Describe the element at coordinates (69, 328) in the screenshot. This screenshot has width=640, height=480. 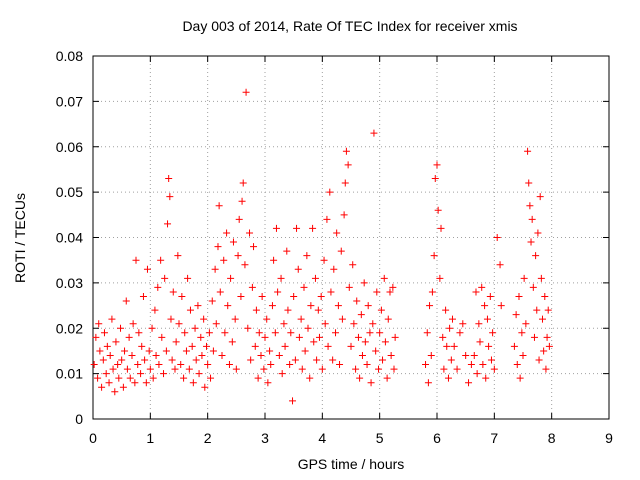
I see `y-tick-label: 0.02` at that location.